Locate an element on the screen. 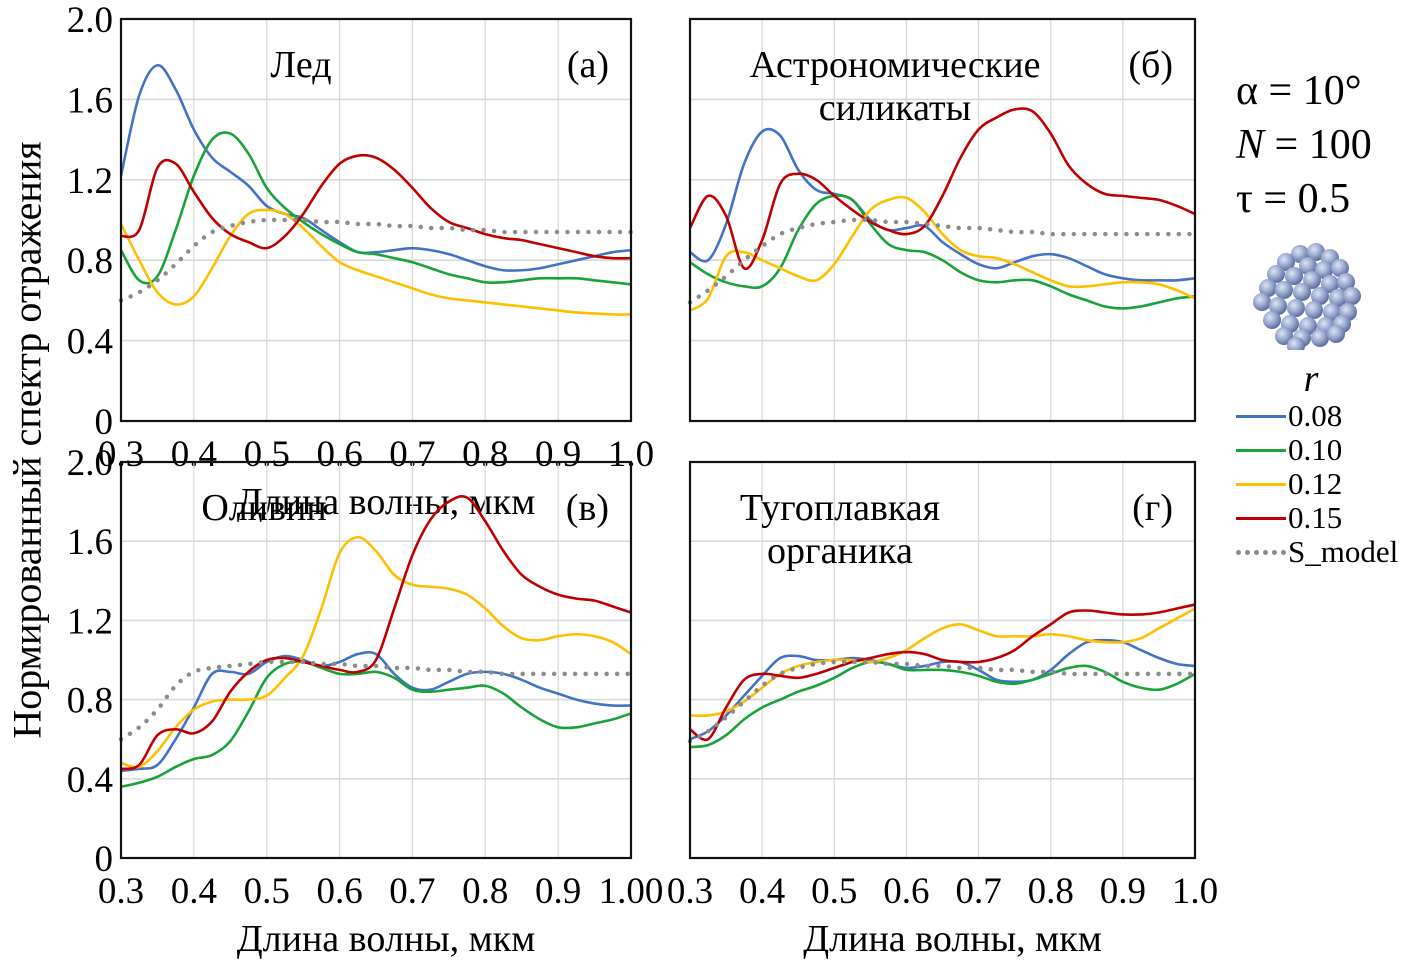 The height and width of the screenshot is (963, 1416). legend-item: S_model is located at coordinates (1326, 551).